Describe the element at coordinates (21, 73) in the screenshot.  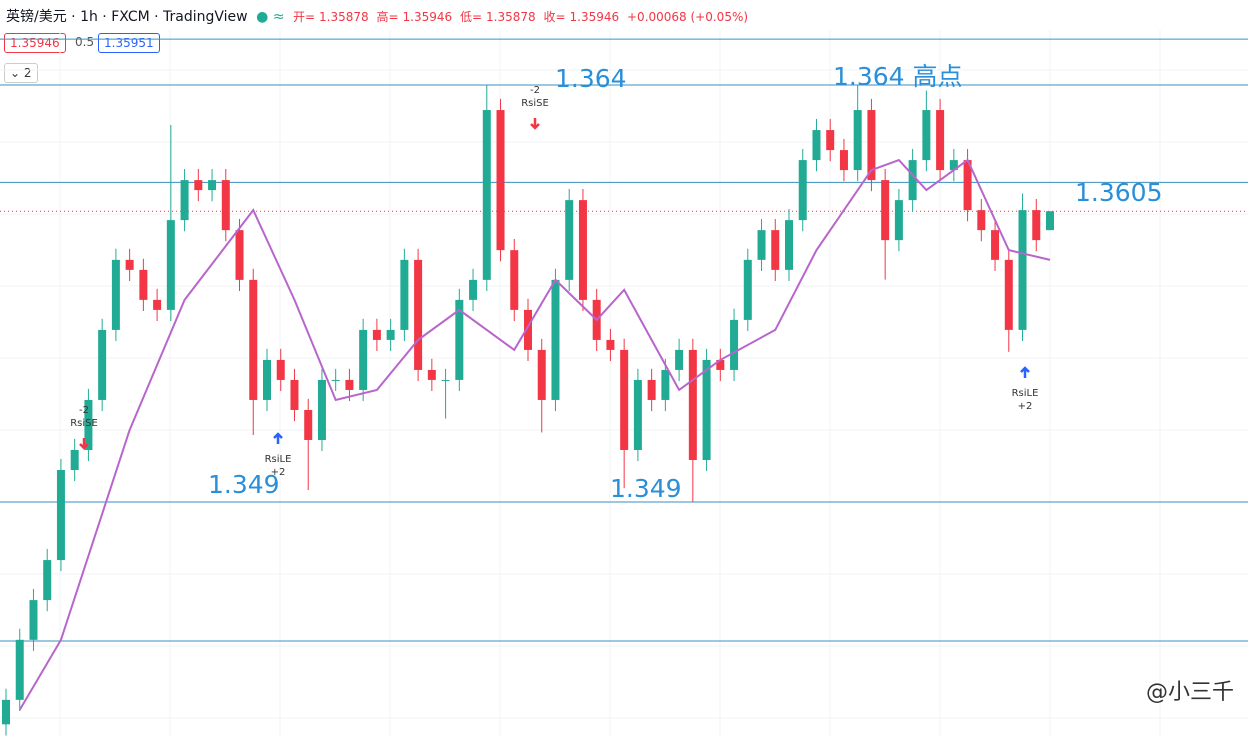
I see `indicator-toggle: ⌄ 2` at that location.